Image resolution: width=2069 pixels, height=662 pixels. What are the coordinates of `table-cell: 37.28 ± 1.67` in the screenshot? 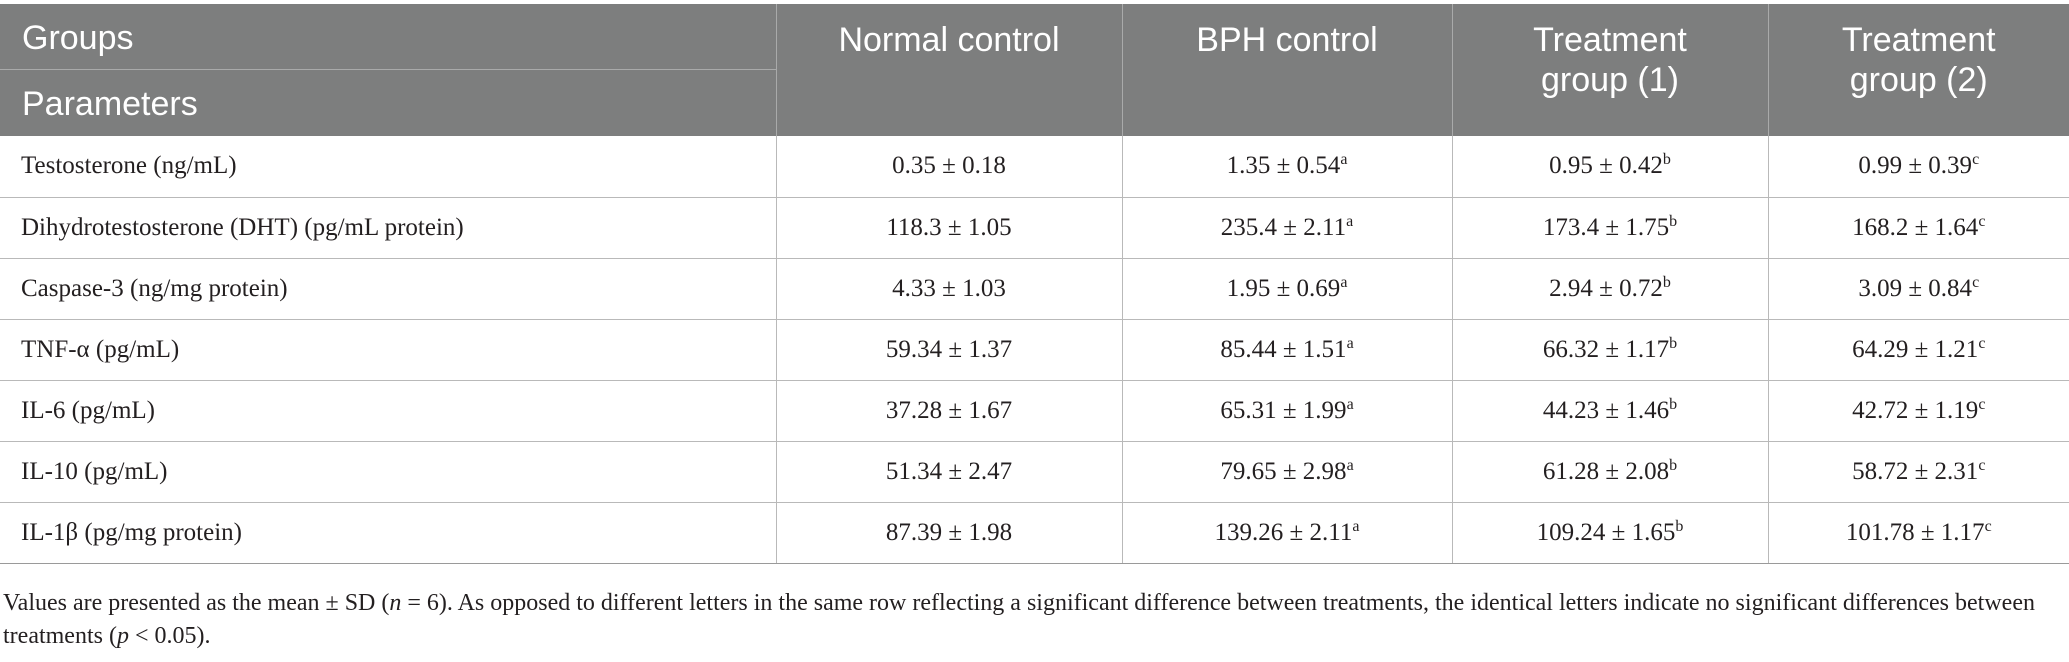 It's located at (948, 411).